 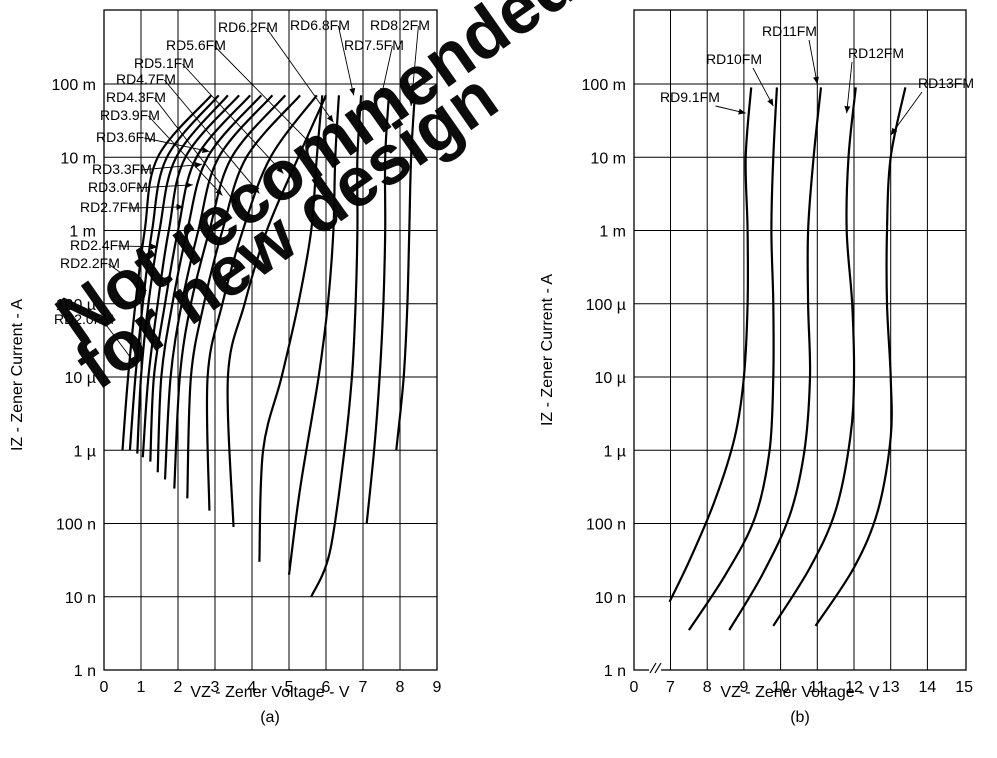 What do you see at coordinates (800, 717) in the screenshot?
I see `panel-b-subtitle: (b)` at bounding box center [800, 717].